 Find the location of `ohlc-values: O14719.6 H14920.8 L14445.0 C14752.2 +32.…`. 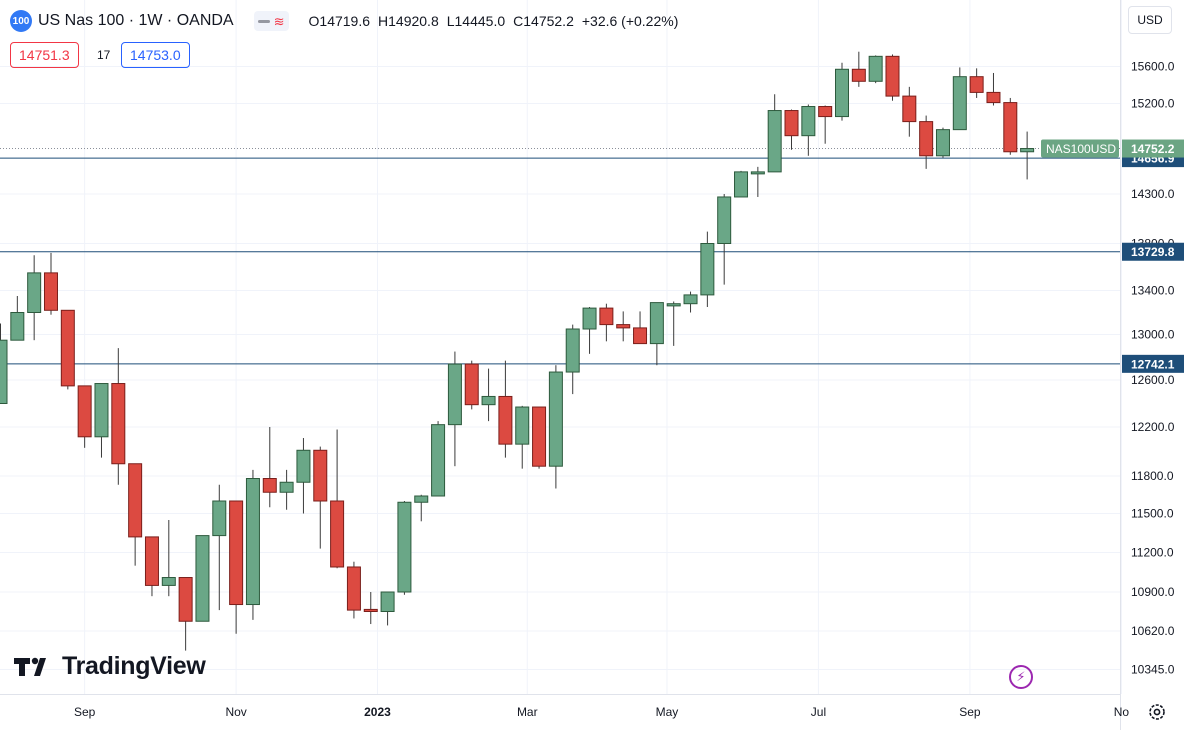

ohlc-values: O14719.6 H14920.8 L14445.0 C14752.2 +32.… is located at coordinates (494, 21).